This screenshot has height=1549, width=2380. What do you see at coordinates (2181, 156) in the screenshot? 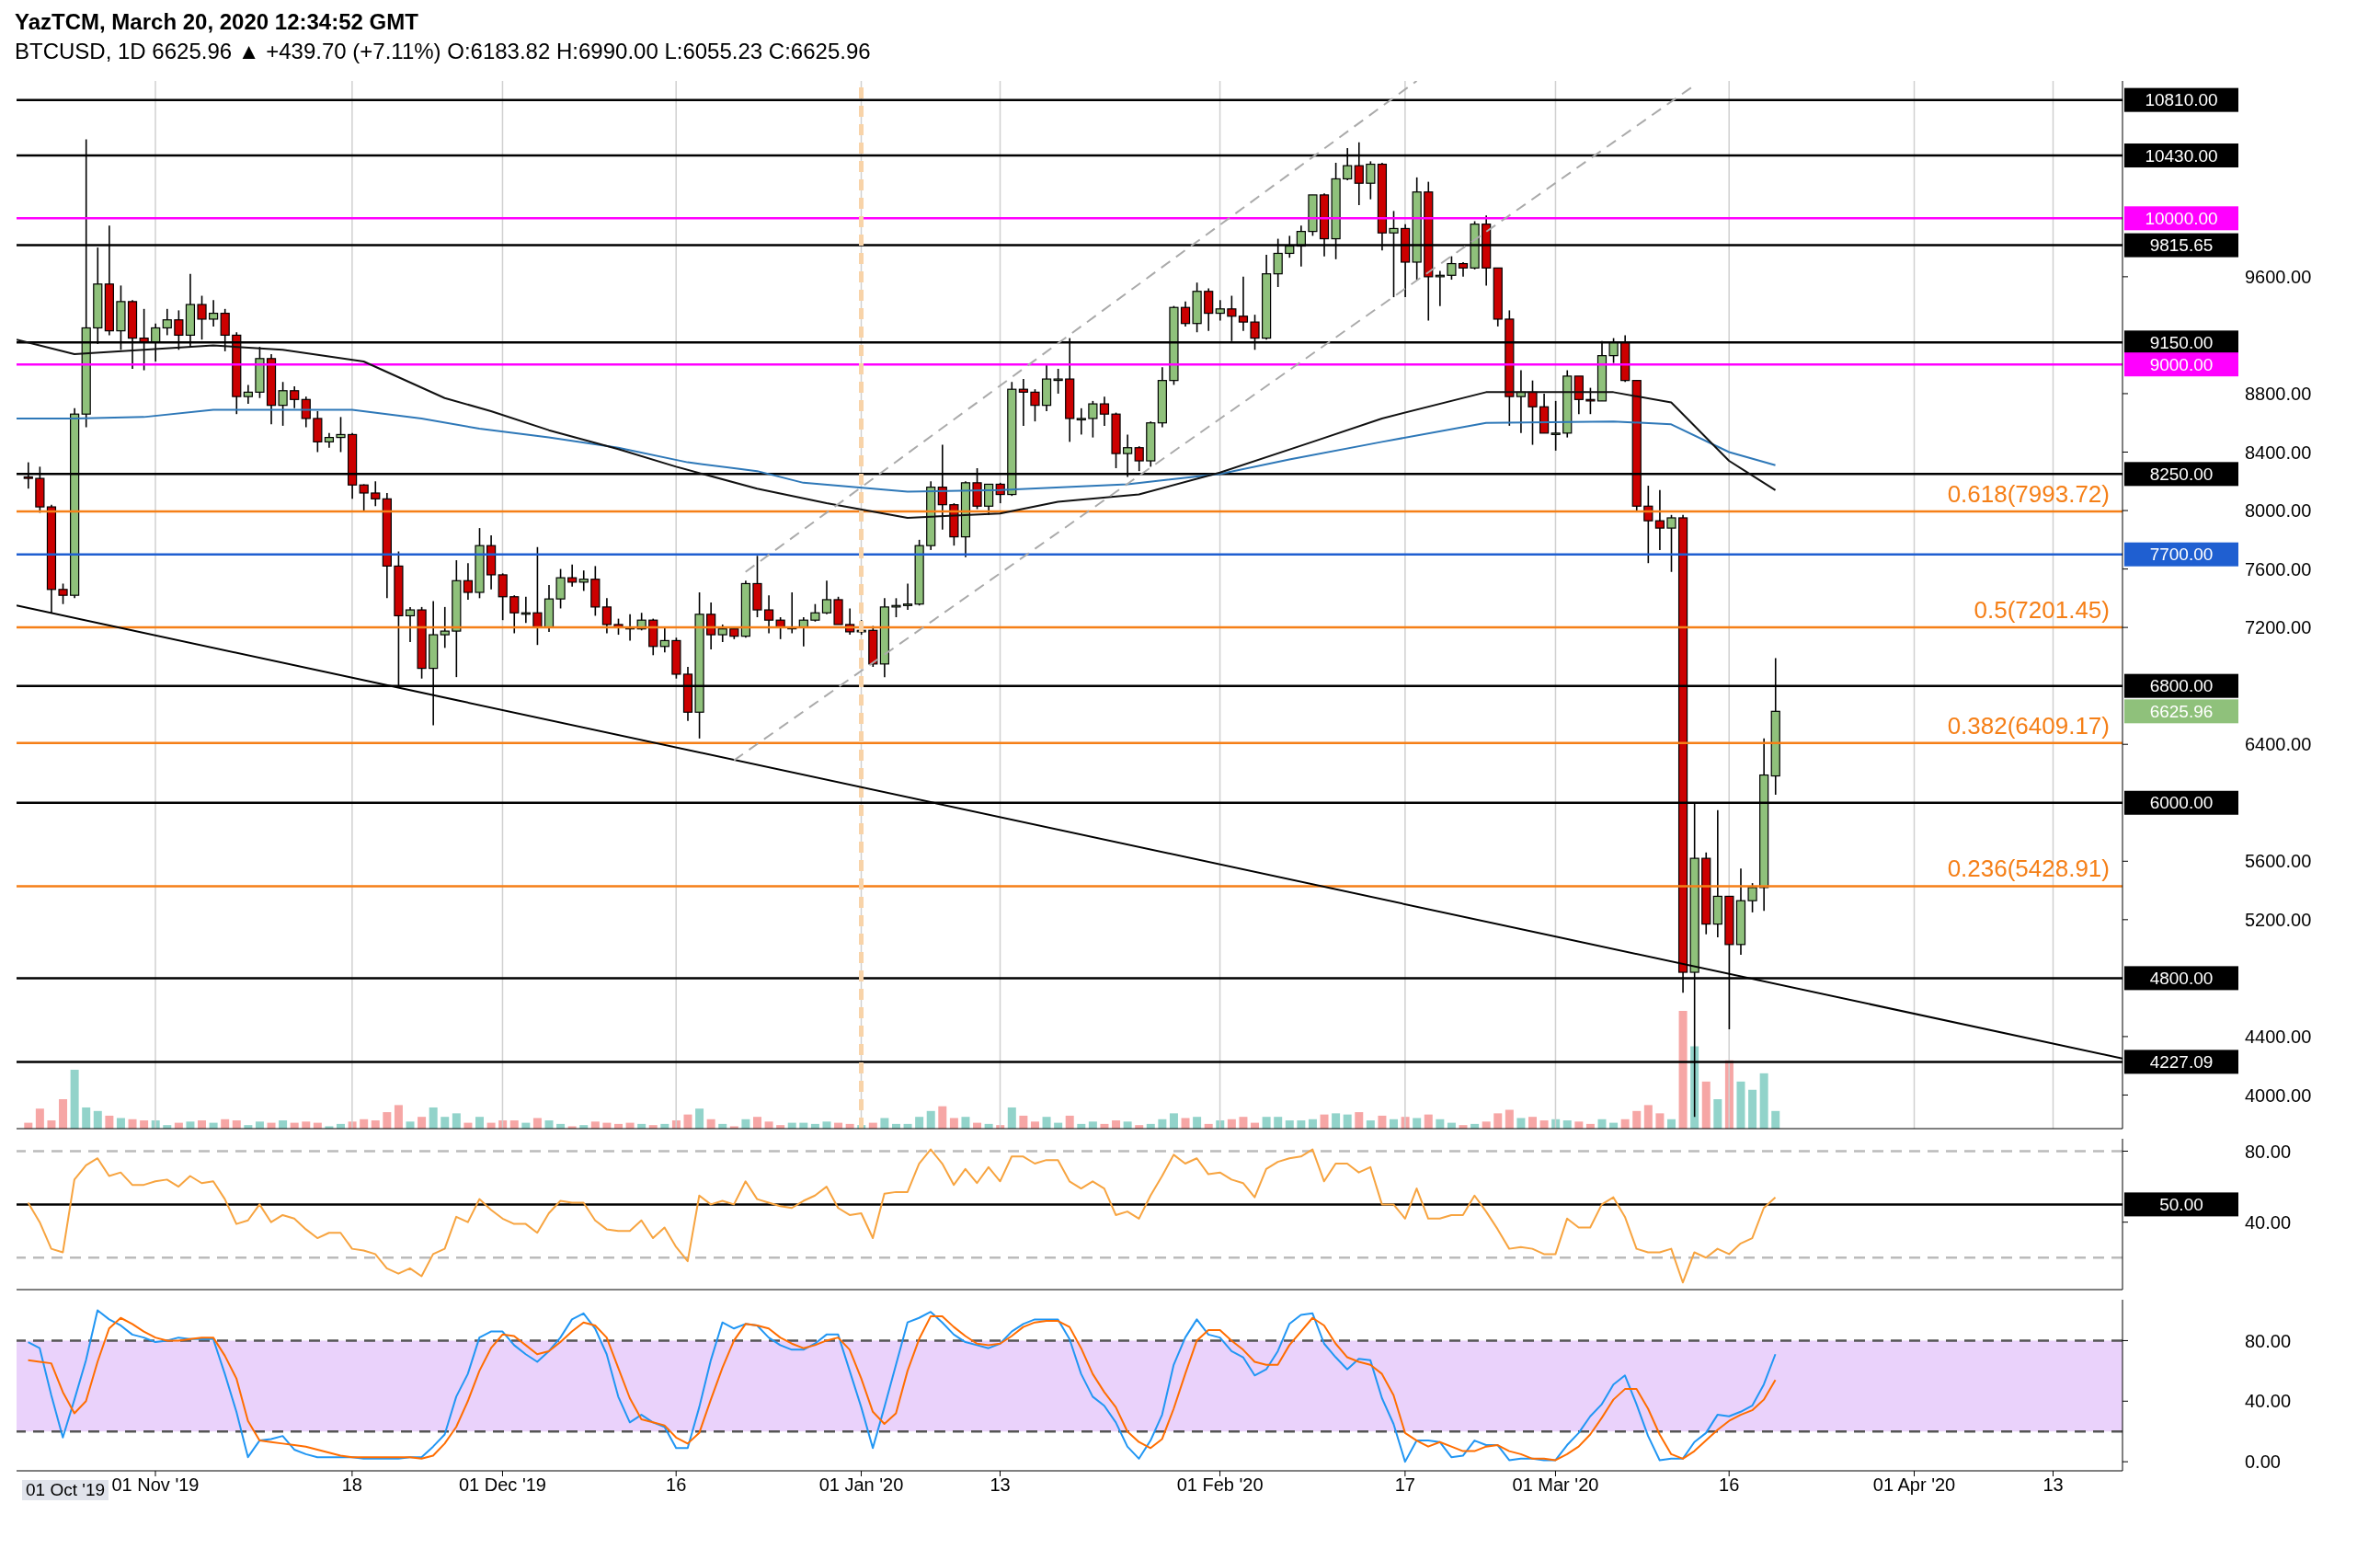
I see `ref-line-label: 10430.00` at bounding box center [2181, 156].